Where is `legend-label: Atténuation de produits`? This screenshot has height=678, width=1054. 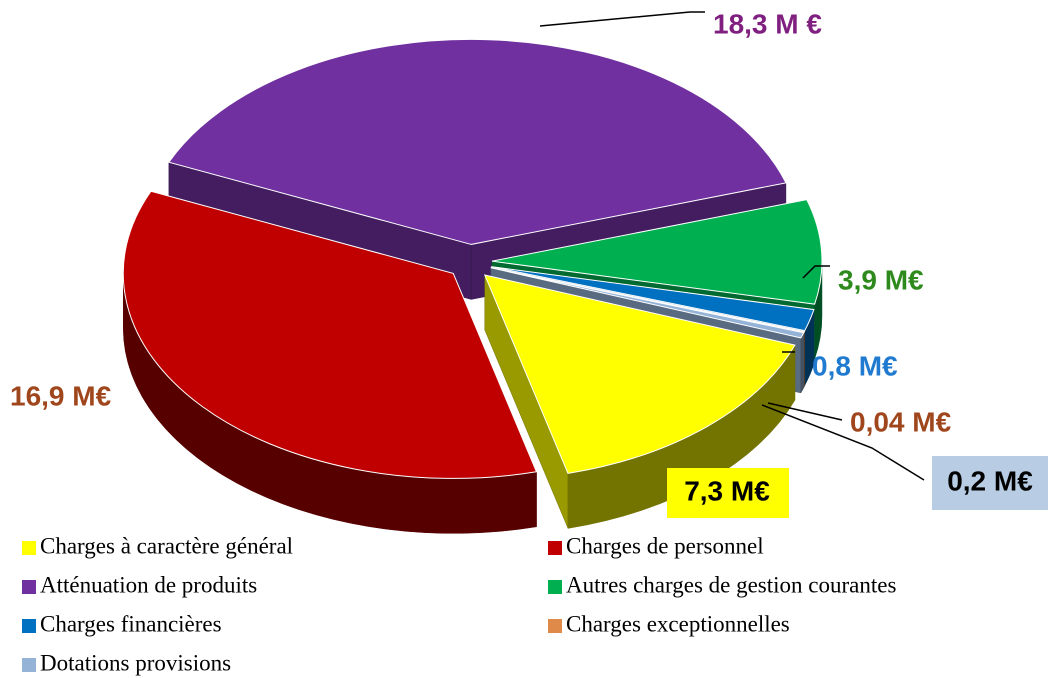 legend-label: Atténuation de produits is located at coordinates (148, 584).